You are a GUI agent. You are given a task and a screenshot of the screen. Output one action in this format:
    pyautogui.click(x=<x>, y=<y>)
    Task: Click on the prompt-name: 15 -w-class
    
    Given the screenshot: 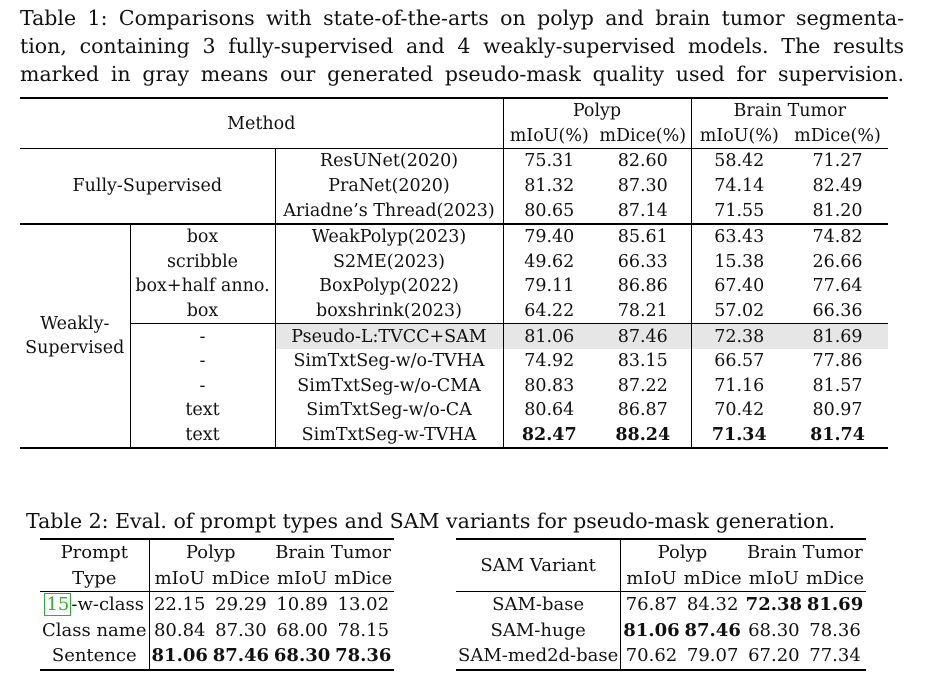 What is the action you would take?
    pyautogui.click(x=95, y=604)
    